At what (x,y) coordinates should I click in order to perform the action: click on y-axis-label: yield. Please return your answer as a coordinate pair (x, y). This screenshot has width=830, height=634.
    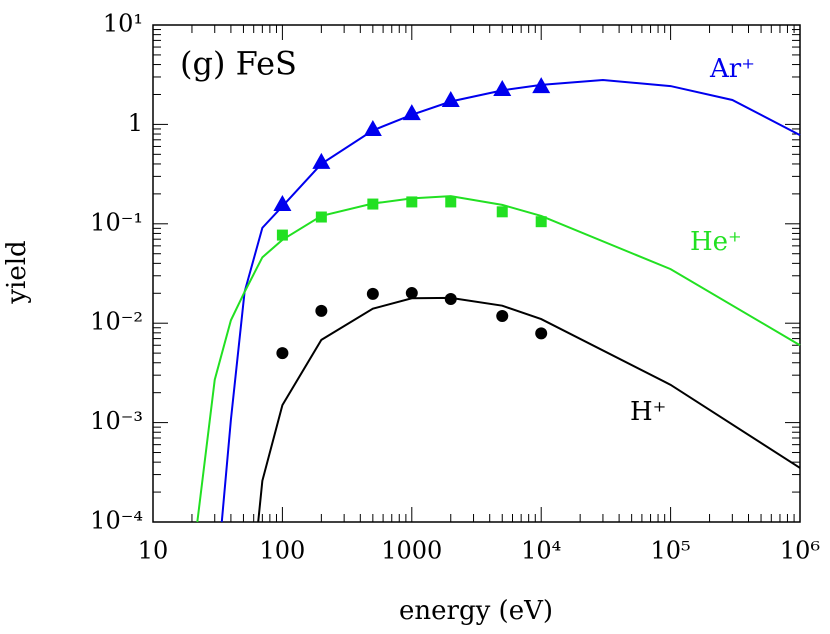
    Looking at the image, I should click on (17, 272).